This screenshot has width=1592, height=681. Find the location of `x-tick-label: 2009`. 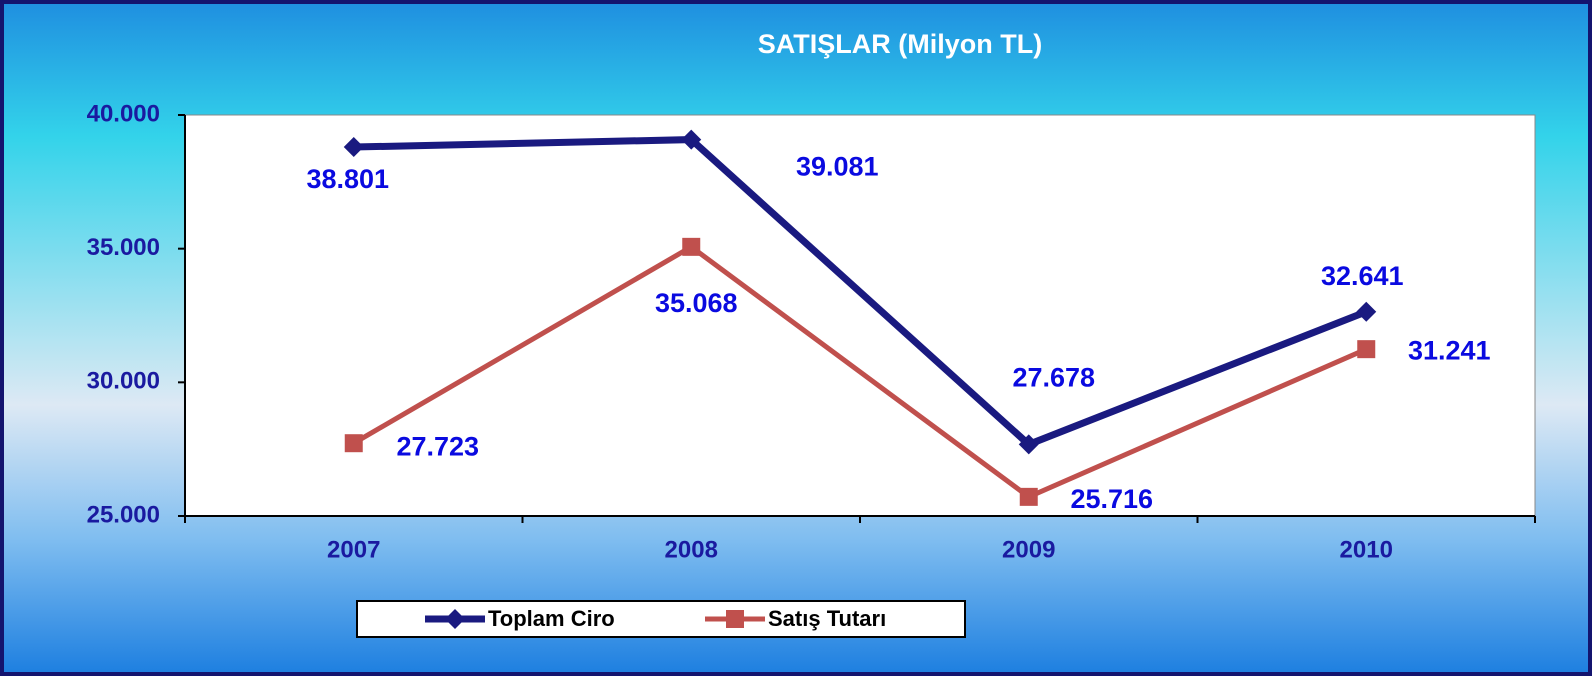

x-tick-label: 2009 is located at coordinates (1028, 549).